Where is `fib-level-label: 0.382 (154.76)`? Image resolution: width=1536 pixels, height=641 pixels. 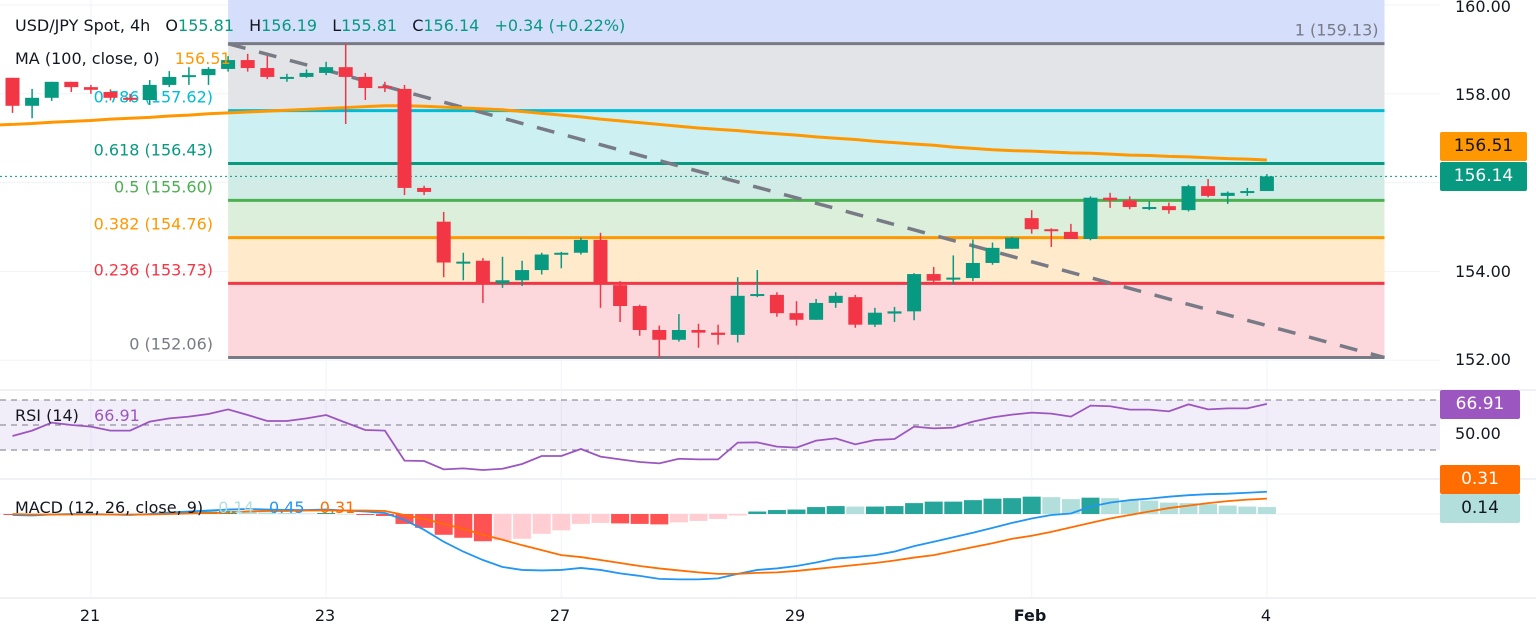 fib-level-label: 0.382 (154.76) is located at coordinates (153, 224).